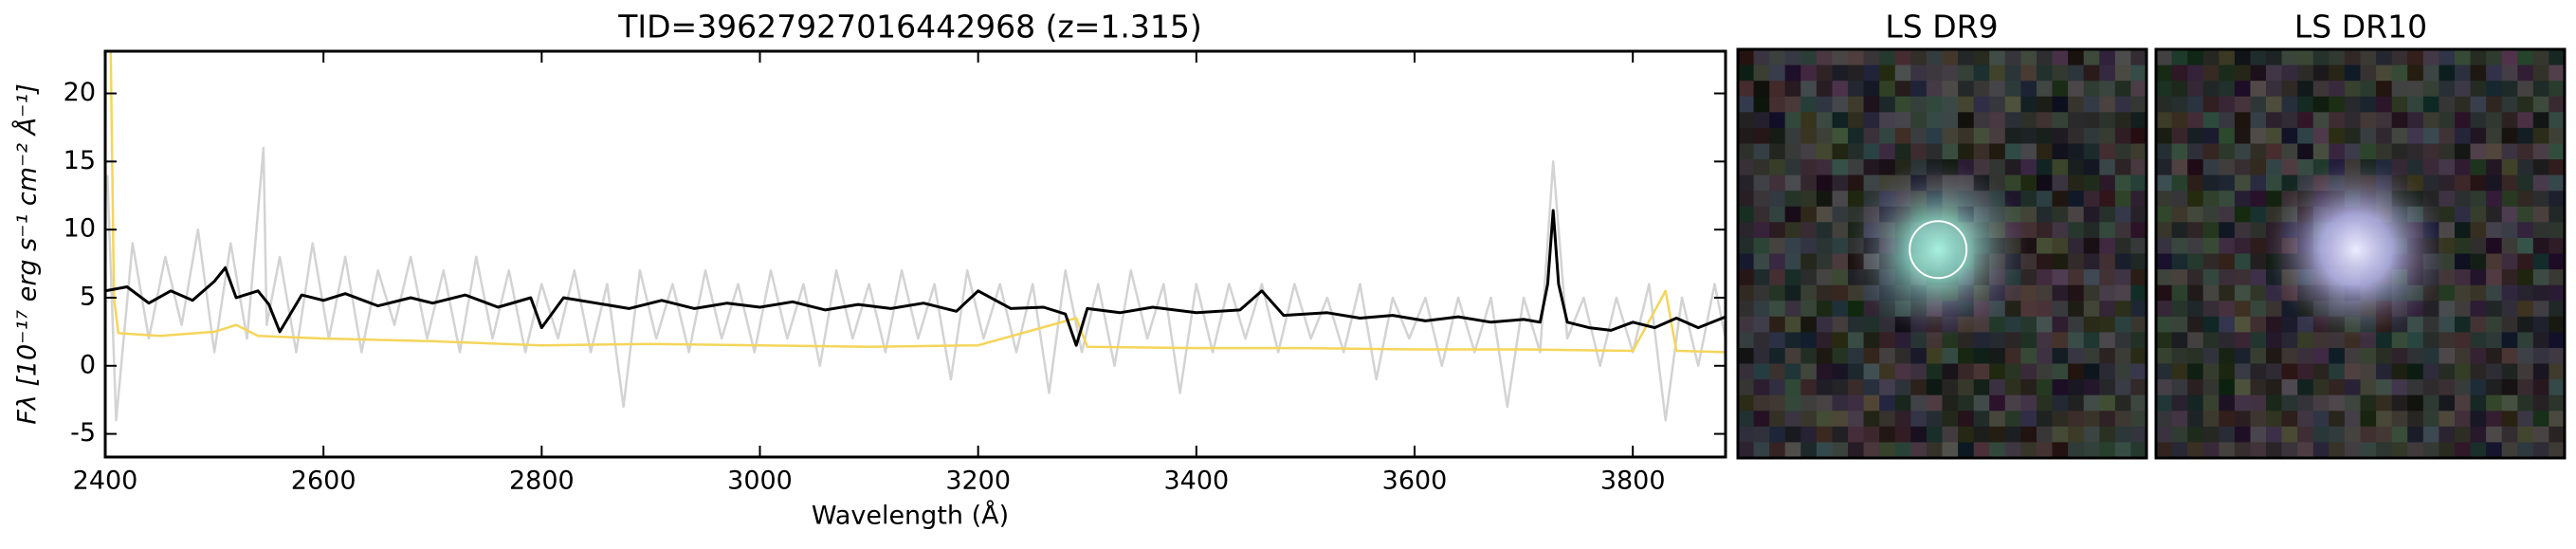 The width and height of the screenshot is (2576, 549). Describe the element at coordinates (2360, 28) in the screenshot. I see `panel-title: LS DR10` at that location.